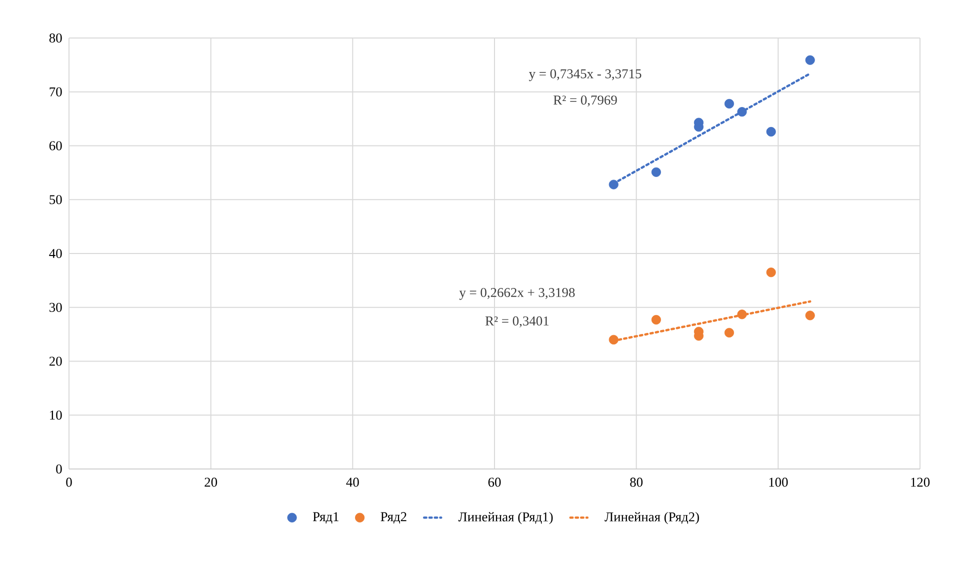  Describe the element at coordinates (494, 482) in the screenshot. I see `x-tick-label: 60` at that location.